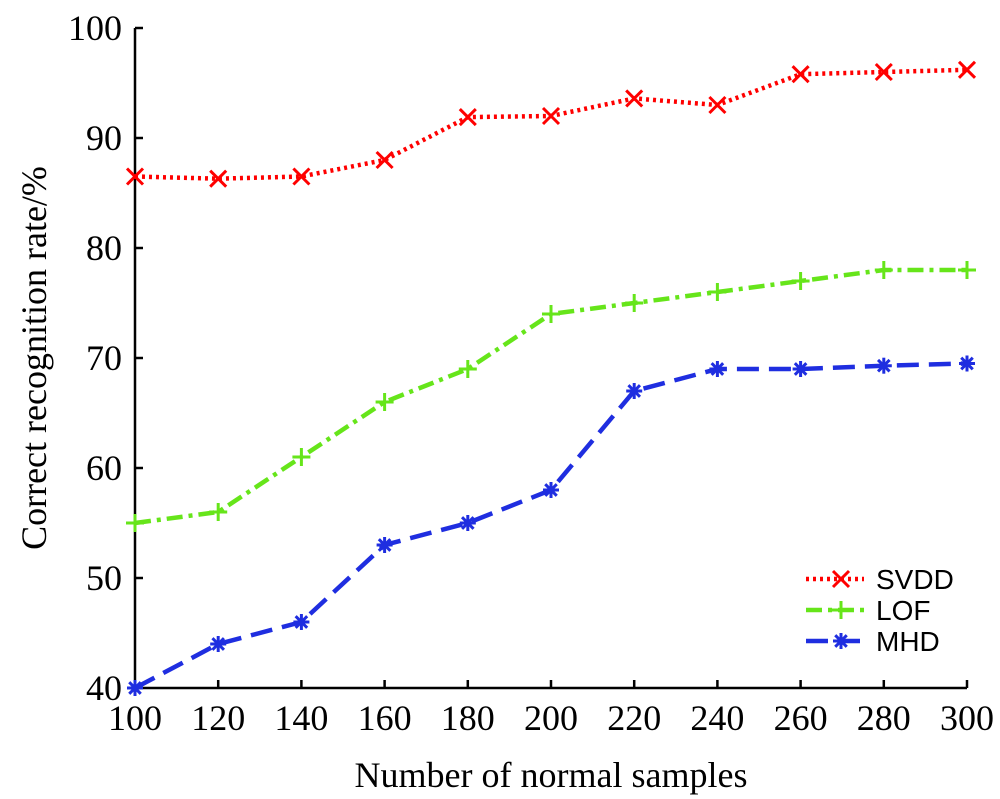 The height and width of the screenshot is (799, 1000). I want to click on x-tick-label: 260, so click(801, 718).